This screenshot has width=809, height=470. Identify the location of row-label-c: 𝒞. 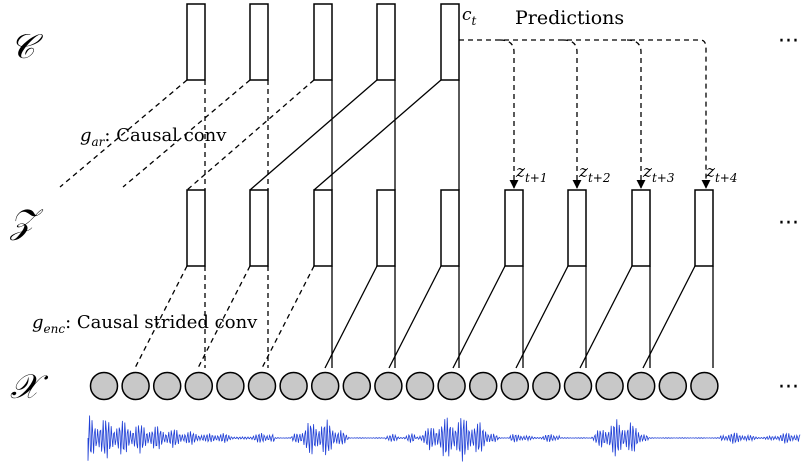
(27, 47).